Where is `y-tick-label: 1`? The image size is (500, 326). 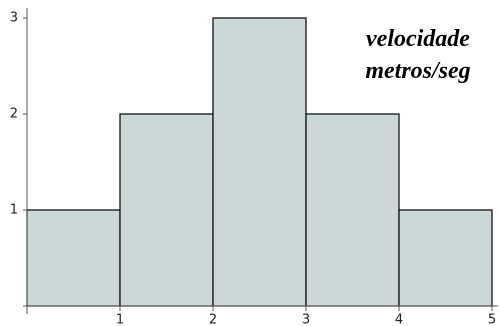
y-tick-label: 1 is located at coordinates (14, 210).